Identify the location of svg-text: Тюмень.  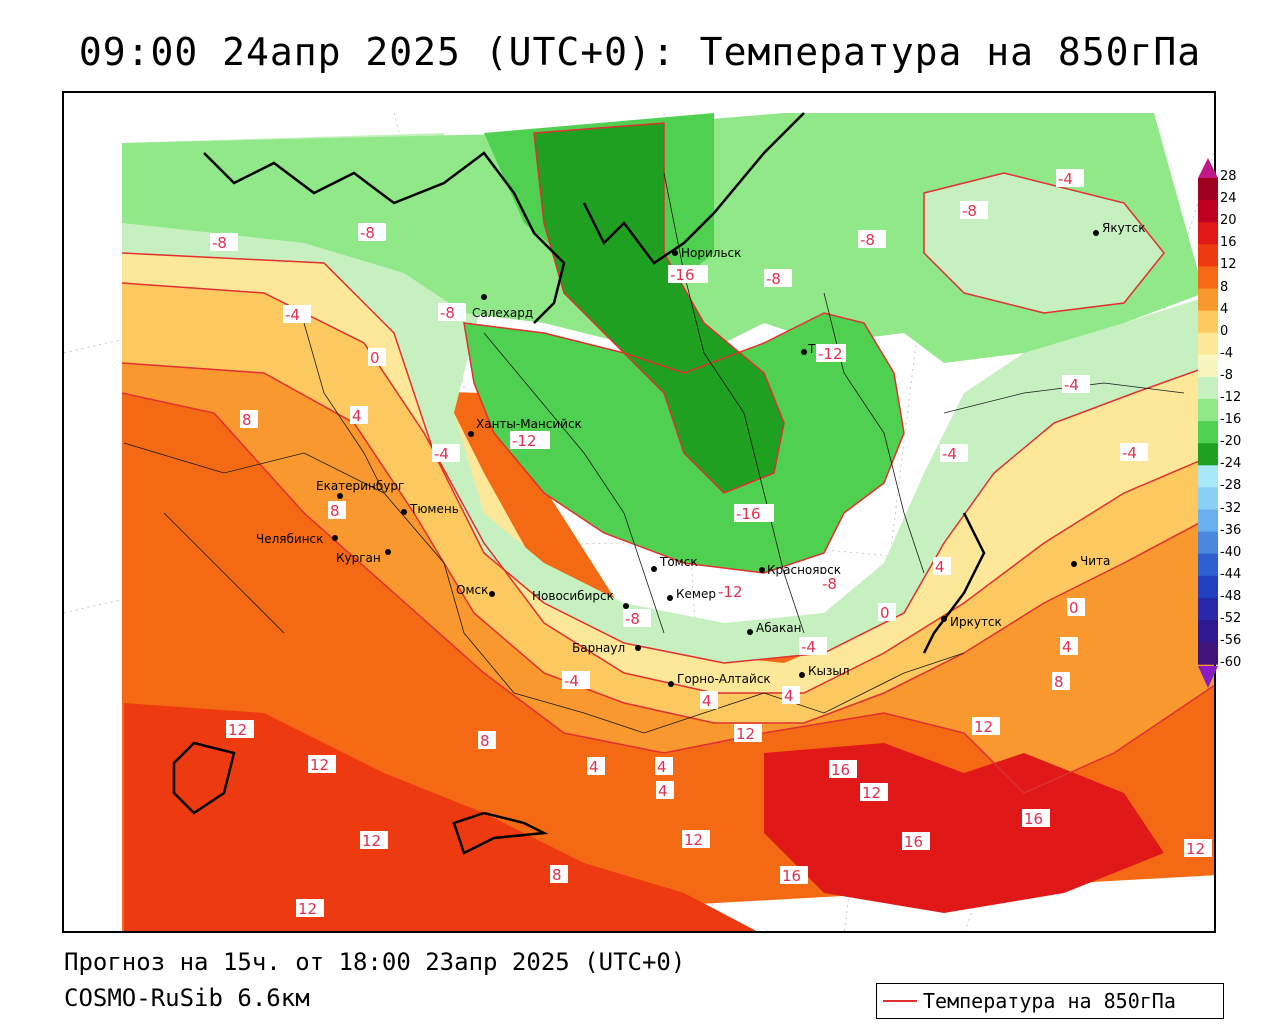
(434, 509).